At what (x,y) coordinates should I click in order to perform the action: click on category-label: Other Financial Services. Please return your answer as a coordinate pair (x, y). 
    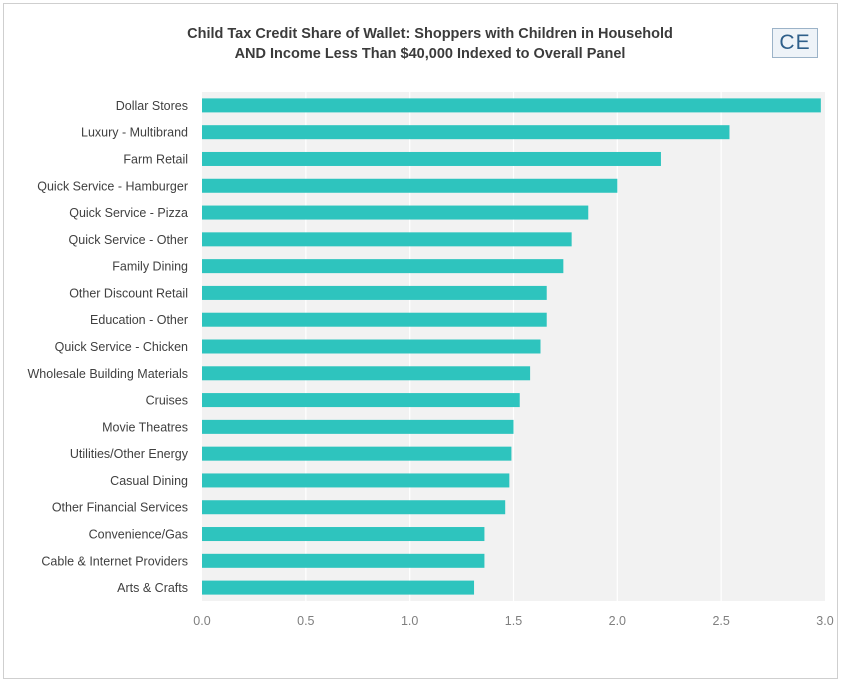
    Looking at the image, I should click on (120, 508).